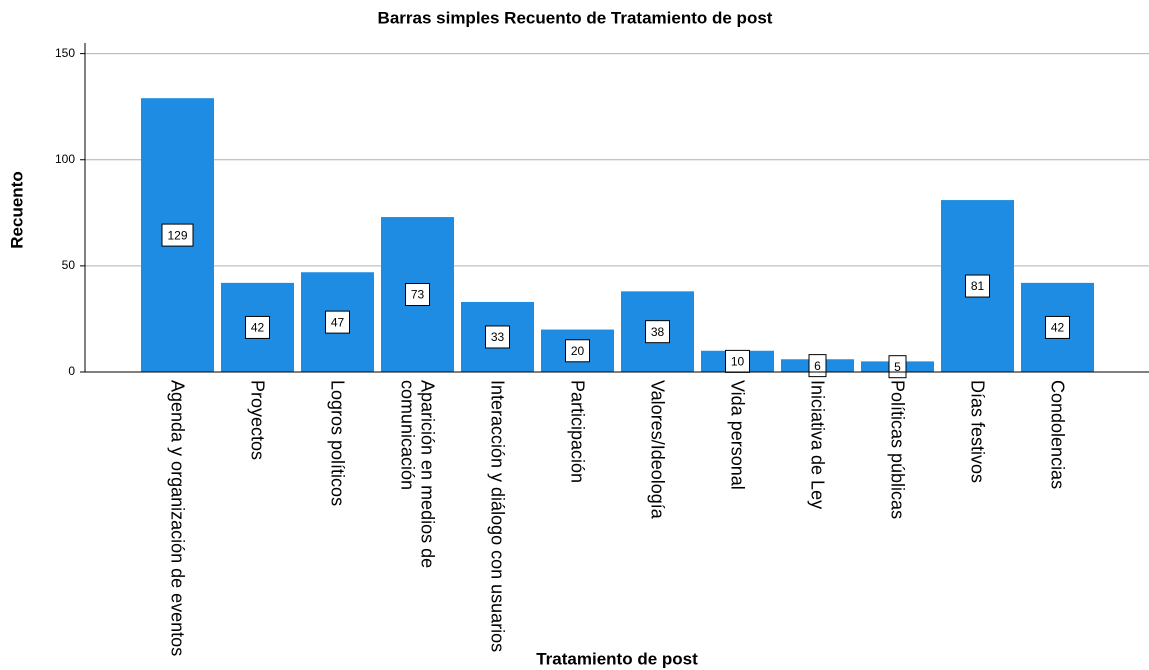 The width and height of the screenshot is (1149, 670). Describe the element at coordinates (577, 432) in the screenshot. I see `x-tick-label: Participación` at that location.